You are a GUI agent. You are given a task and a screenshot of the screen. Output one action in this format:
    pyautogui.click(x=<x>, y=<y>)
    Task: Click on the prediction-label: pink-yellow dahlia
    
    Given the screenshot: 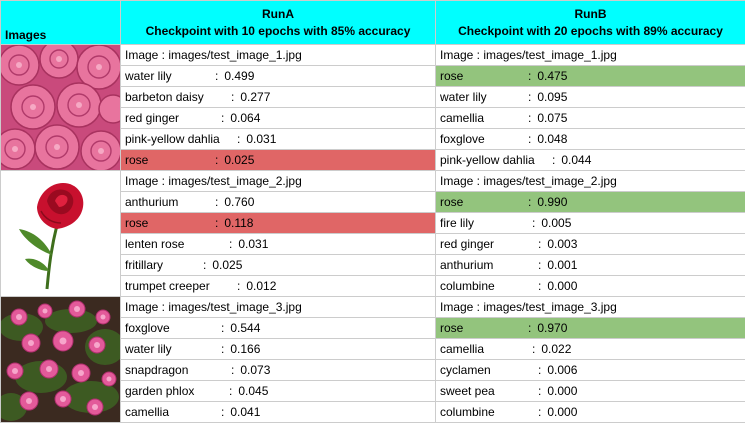 What is the action you would take?
    pyautogui.click(x=492, y=160)
    